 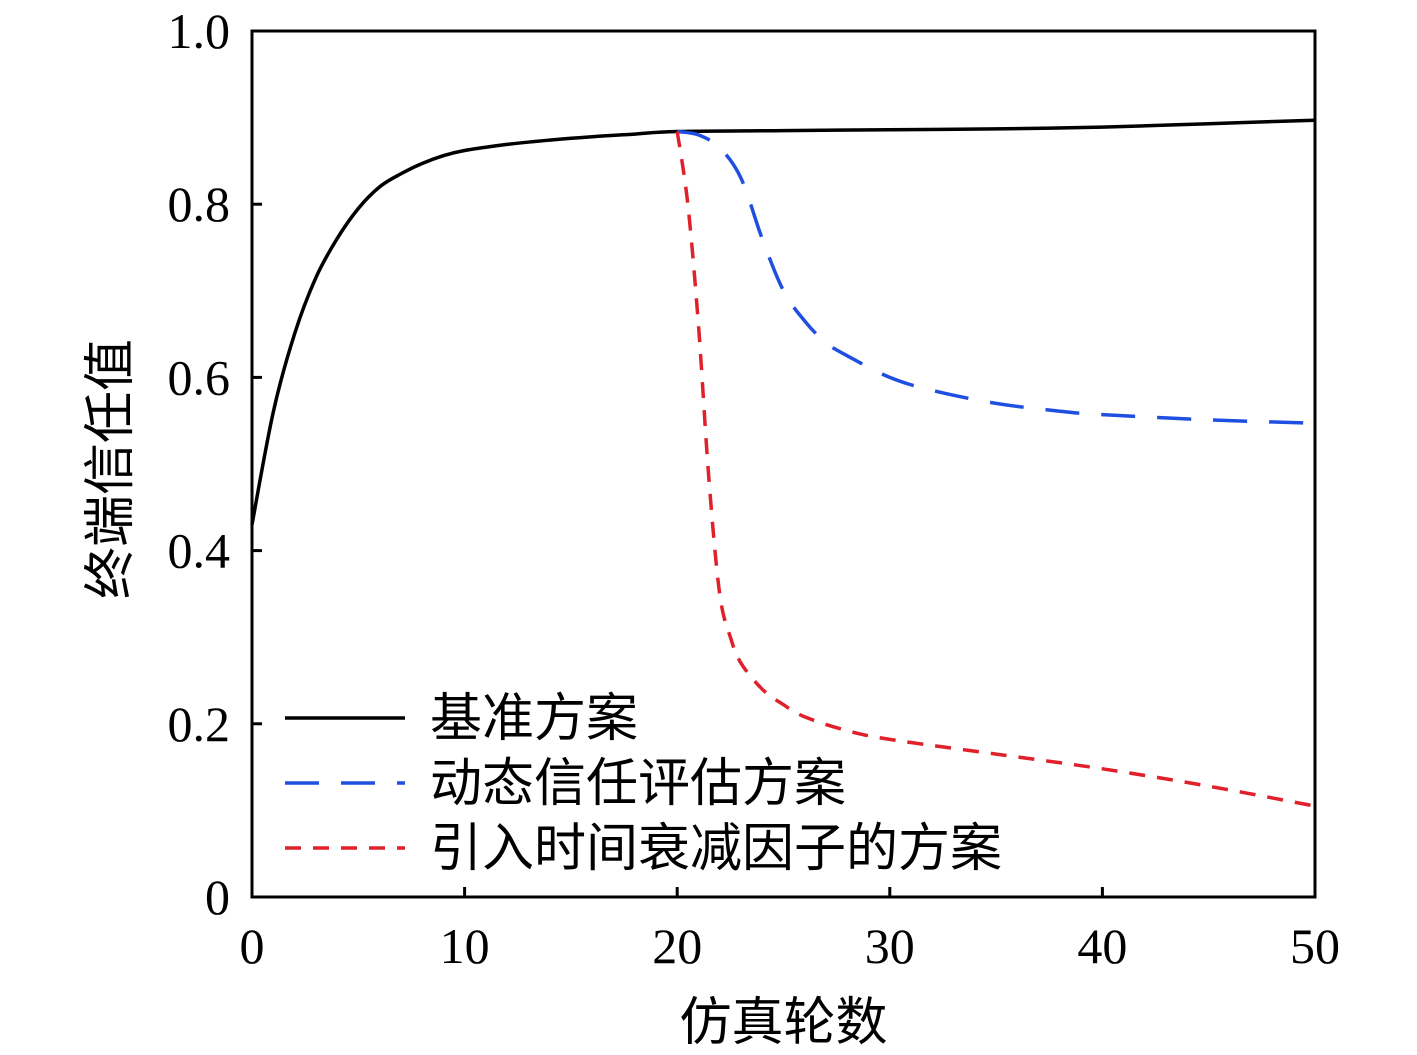 I want to click on y-tick-label: 0.2, so click(x=199, y=724).